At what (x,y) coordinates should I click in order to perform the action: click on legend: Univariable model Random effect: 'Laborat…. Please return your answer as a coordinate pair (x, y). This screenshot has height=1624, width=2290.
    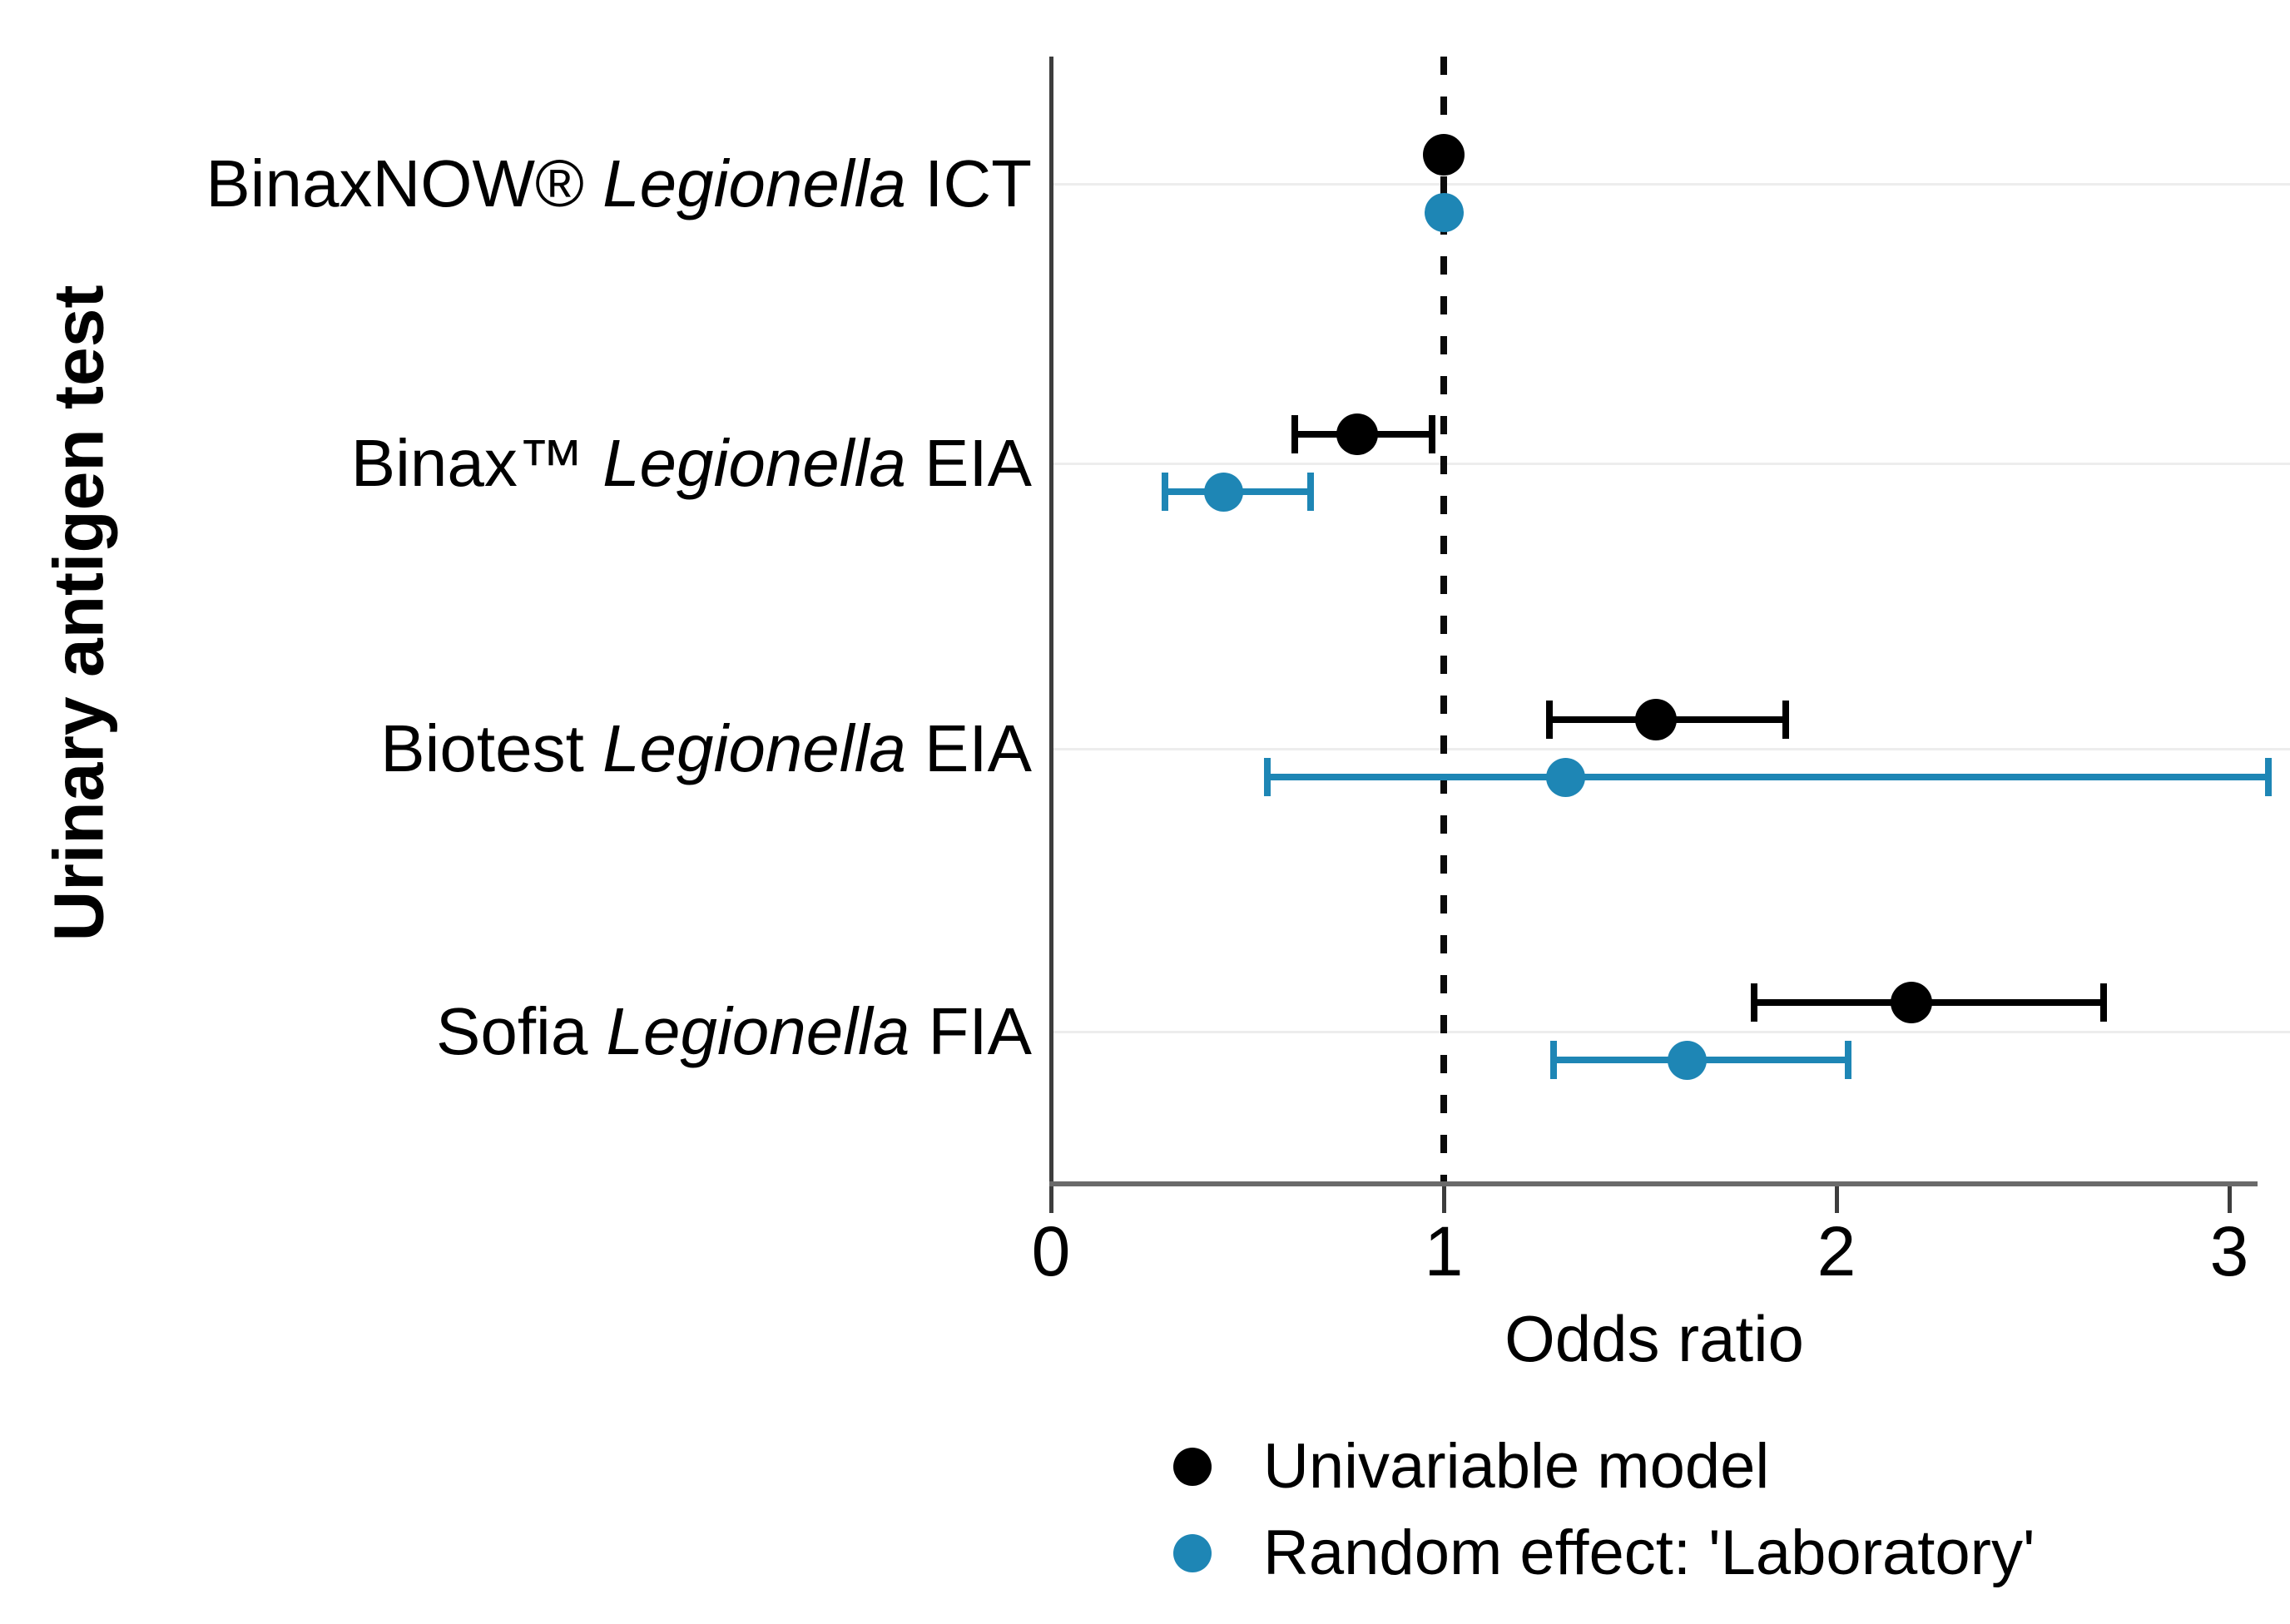
    Looking at the image, I should click on (1604, 1510).